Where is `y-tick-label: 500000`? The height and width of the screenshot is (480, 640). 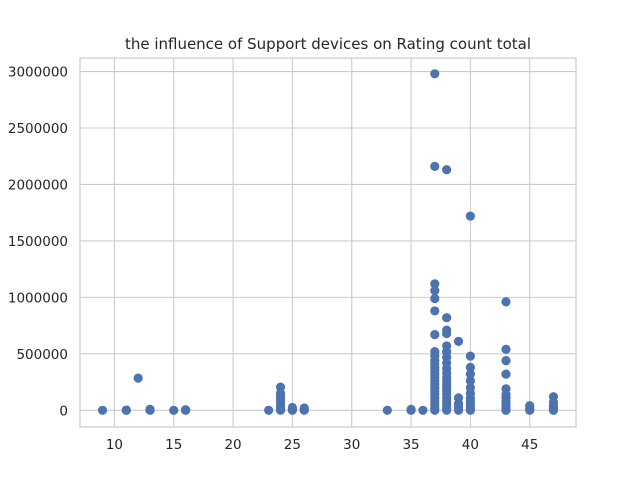
y-tick-label: 500000 is located at coordinates (42, 355).